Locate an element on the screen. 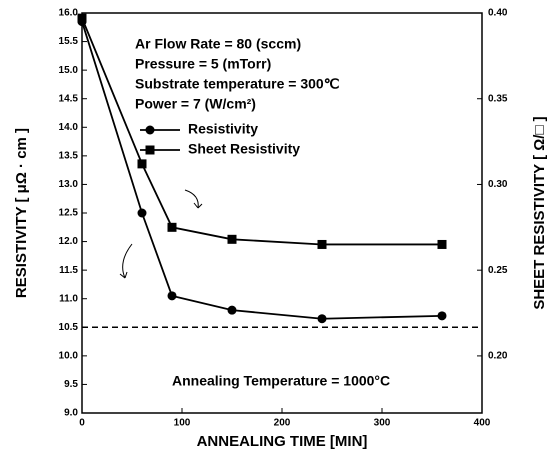  x-tick-label: 400 is located at coordinates (482, 423).